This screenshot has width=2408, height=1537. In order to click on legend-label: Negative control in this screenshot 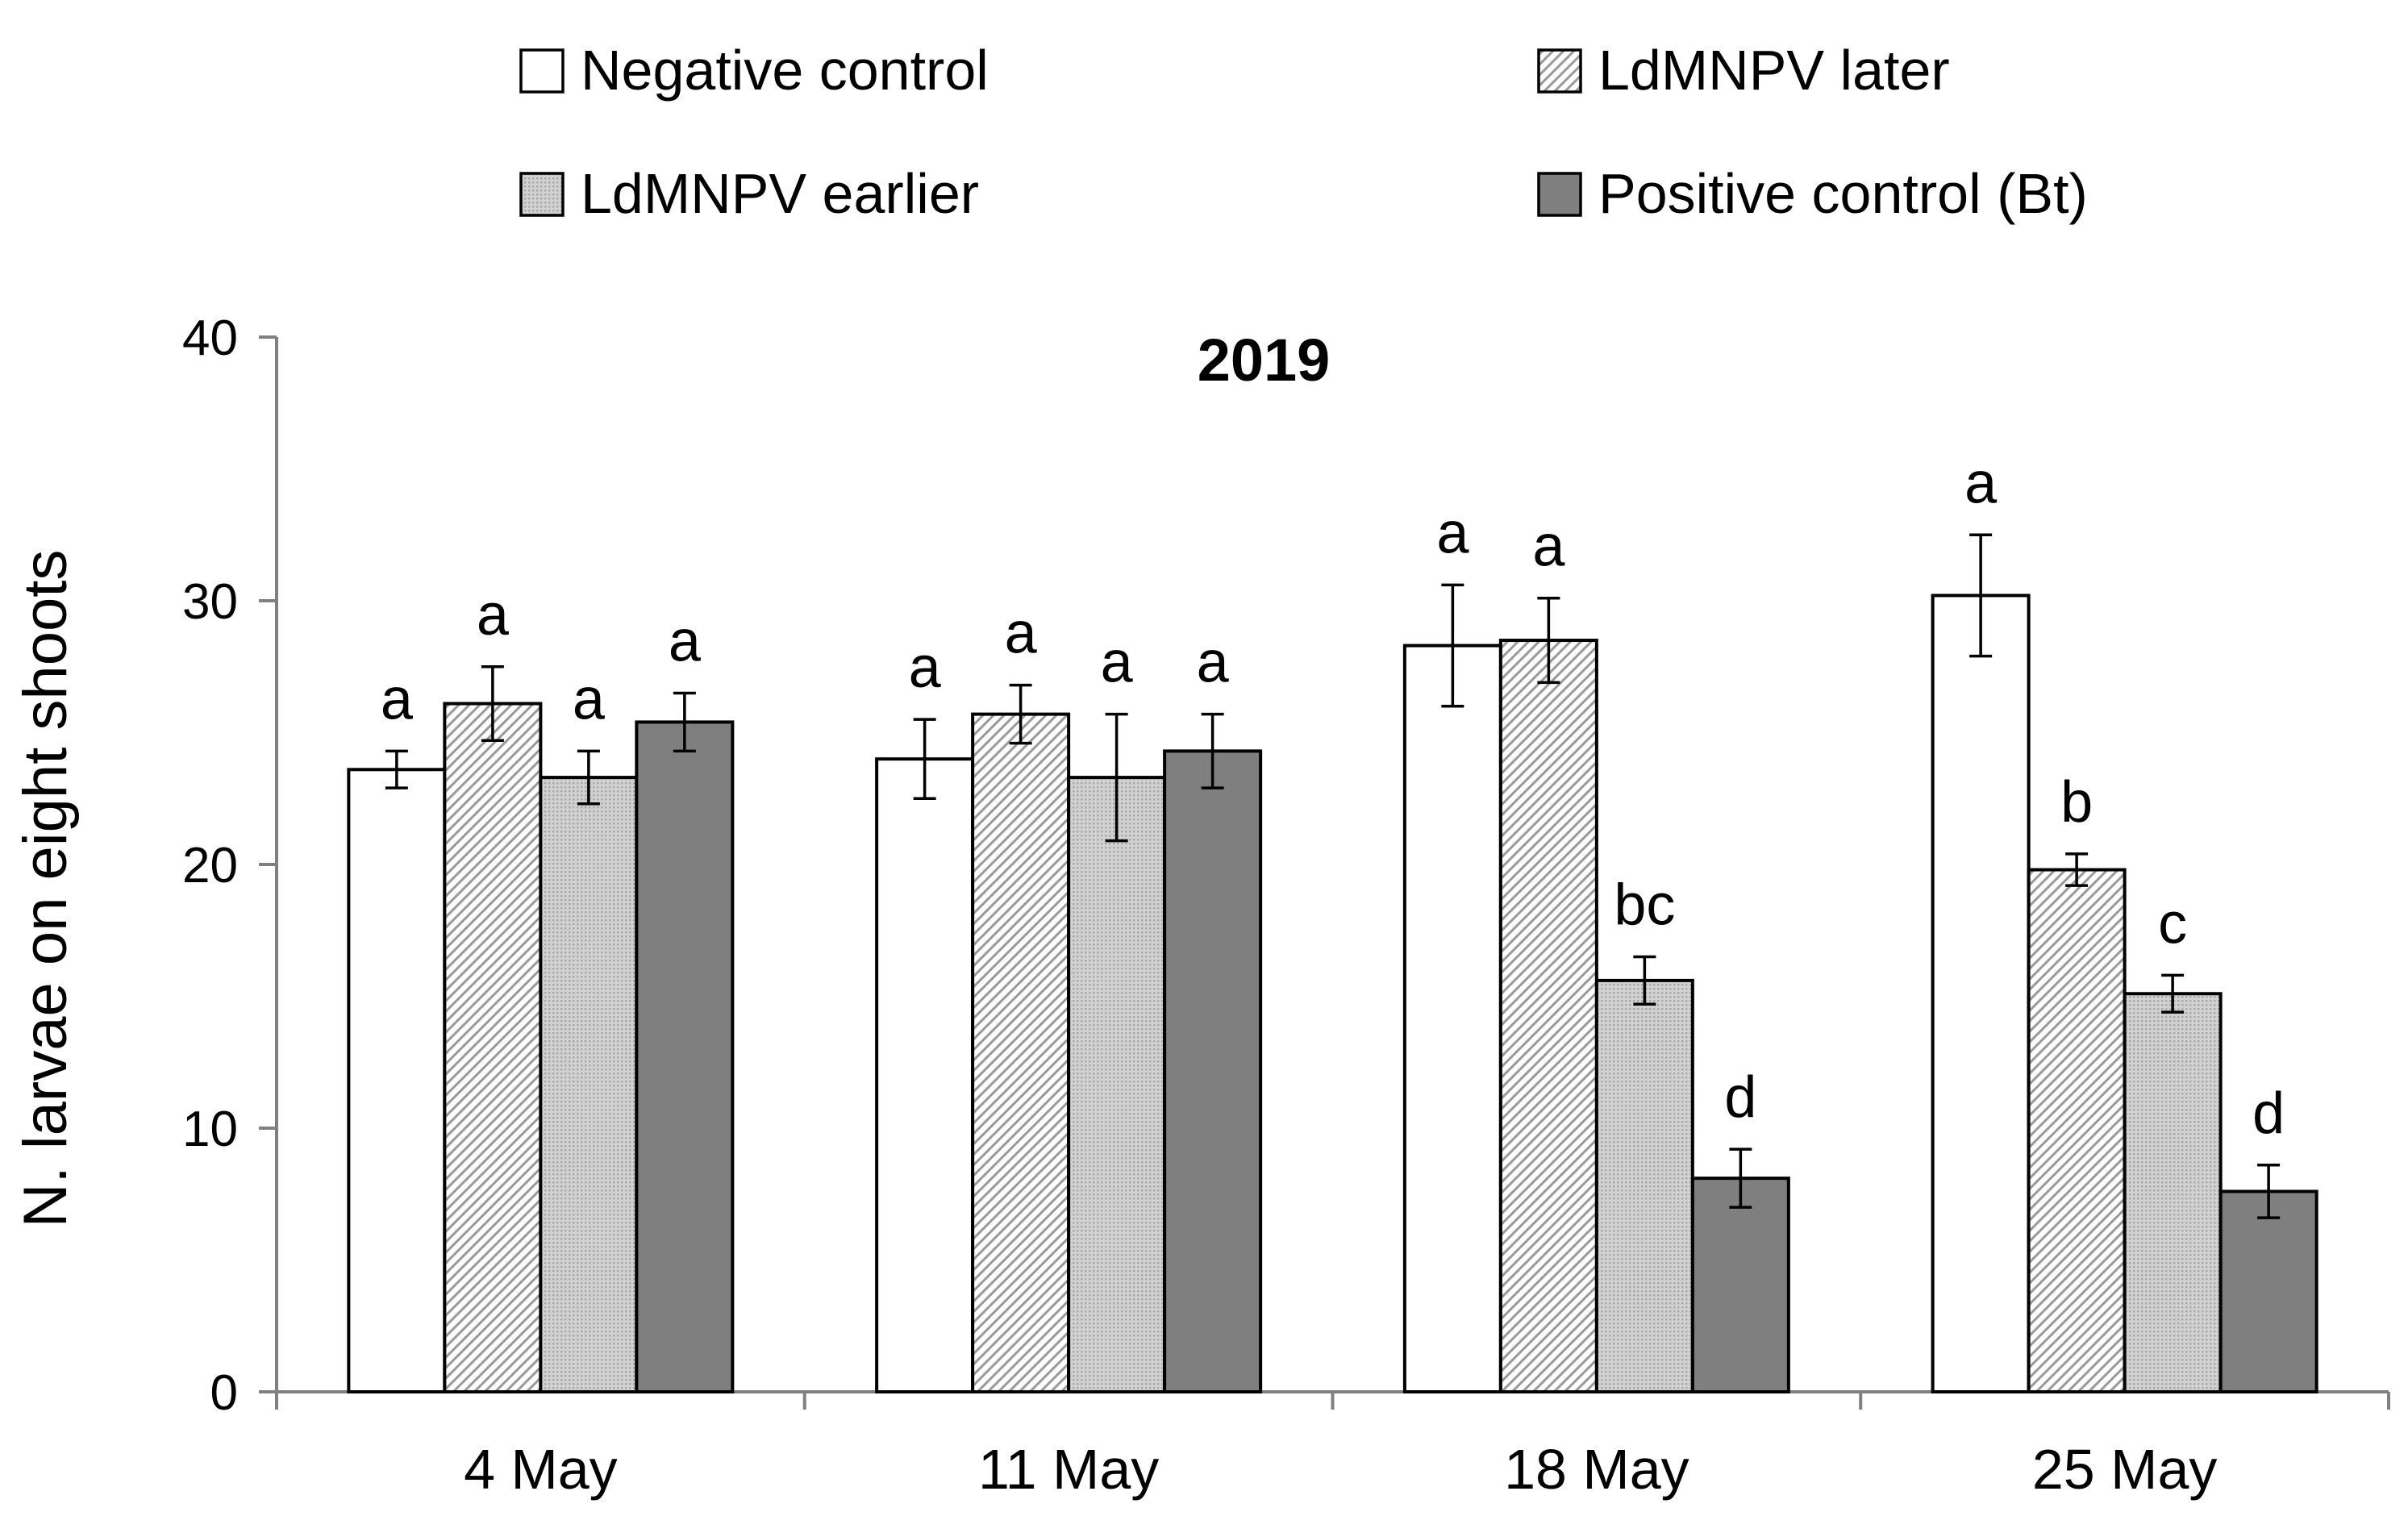, I will do `click(785, 71)`.